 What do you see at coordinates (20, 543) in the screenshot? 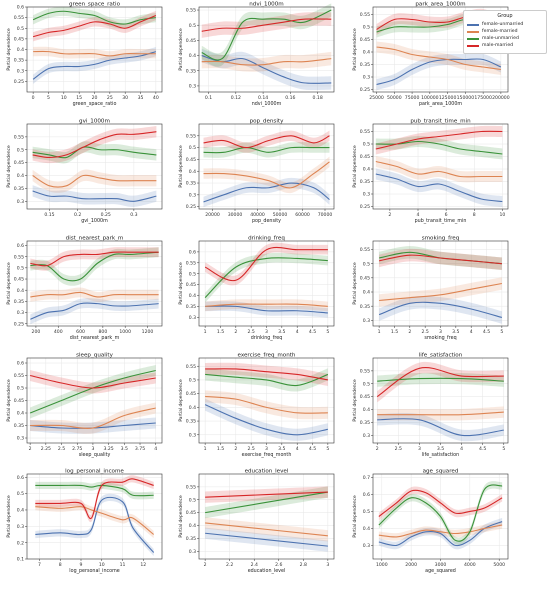
I see `y-tick-label: 0.2` at bounding box center [20, 543].